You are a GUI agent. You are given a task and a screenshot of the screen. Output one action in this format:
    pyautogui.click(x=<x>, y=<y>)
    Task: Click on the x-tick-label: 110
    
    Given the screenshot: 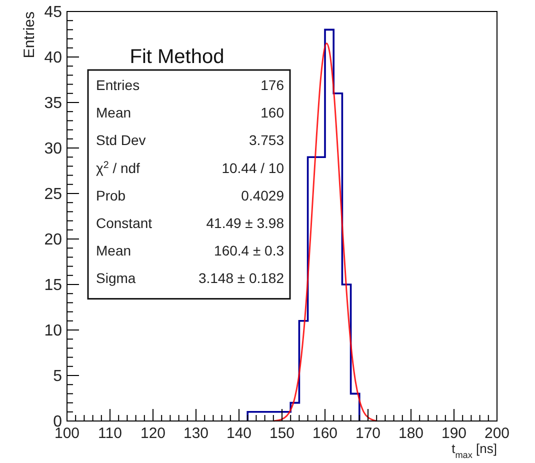 What is the action you would take?
    pyautogui.click(x=110, y=433)
    